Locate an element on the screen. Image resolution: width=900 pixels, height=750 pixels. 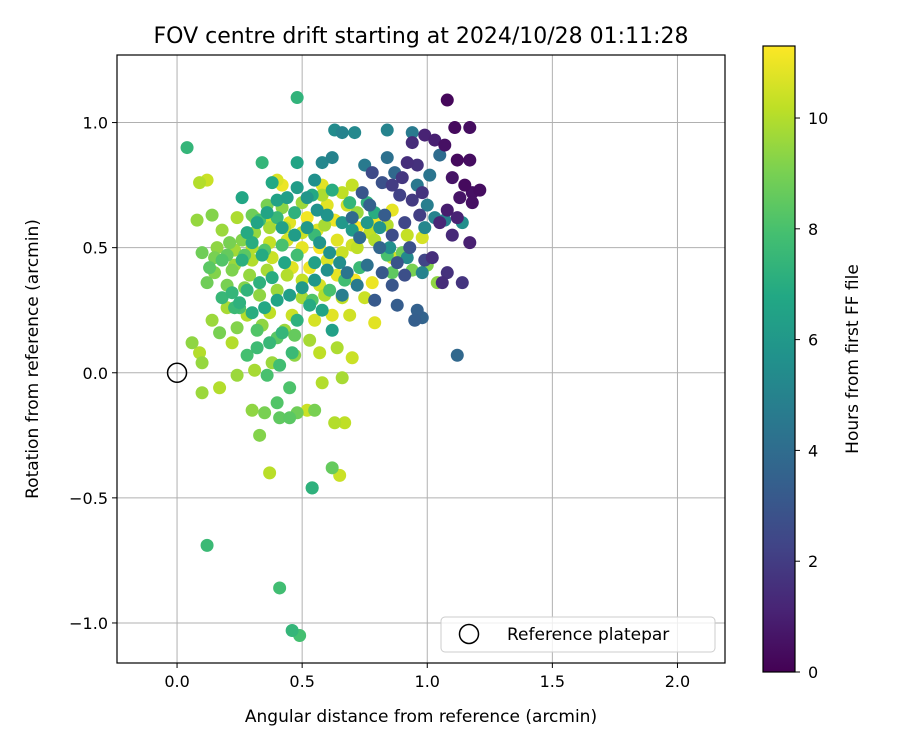
y-axis-label: Rotation from reference (arcmin) is located at coordinates (33, 359).